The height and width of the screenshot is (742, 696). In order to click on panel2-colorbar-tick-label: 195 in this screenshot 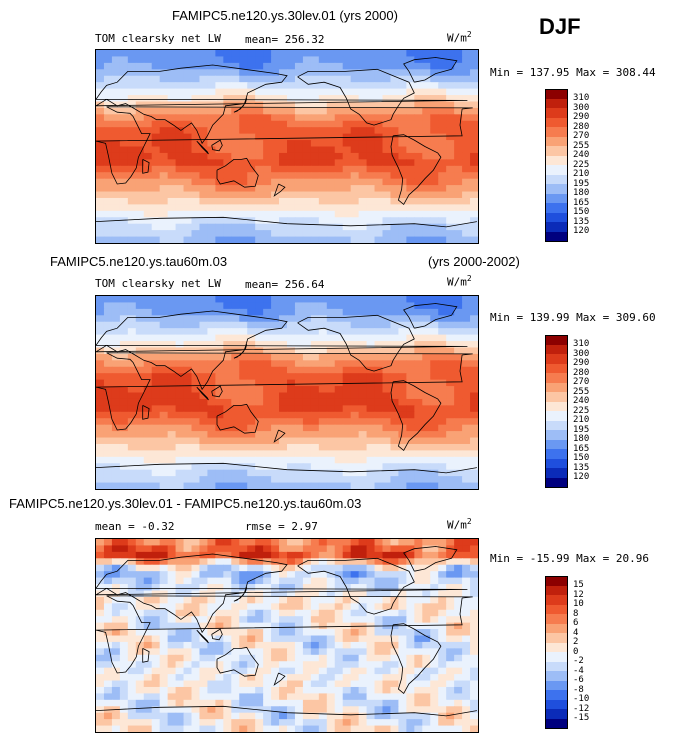, I will do `click(581, 429)`.